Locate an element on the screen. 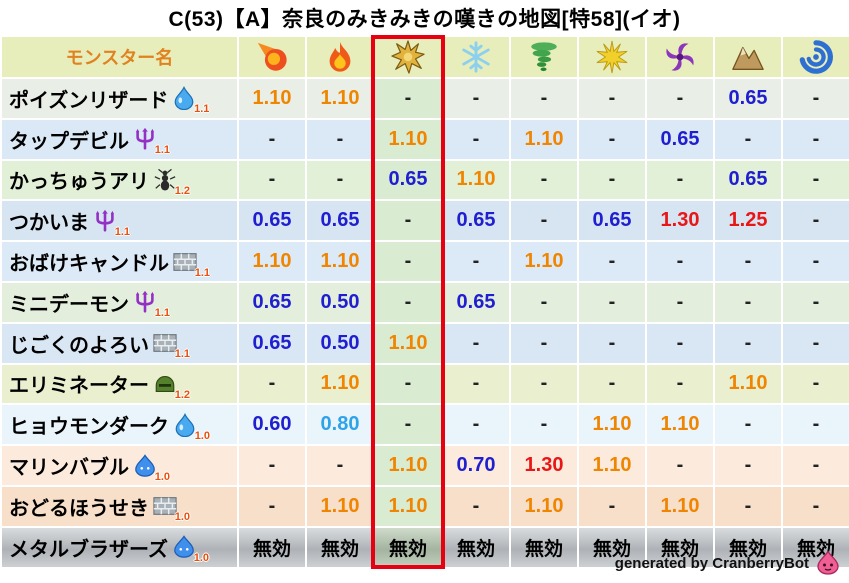 This screenshot has height=583, width=849. monster-row: ミニデーモン 1.1 0.65 0.50-0.65- - - - - is located at coordinates (424, 302).